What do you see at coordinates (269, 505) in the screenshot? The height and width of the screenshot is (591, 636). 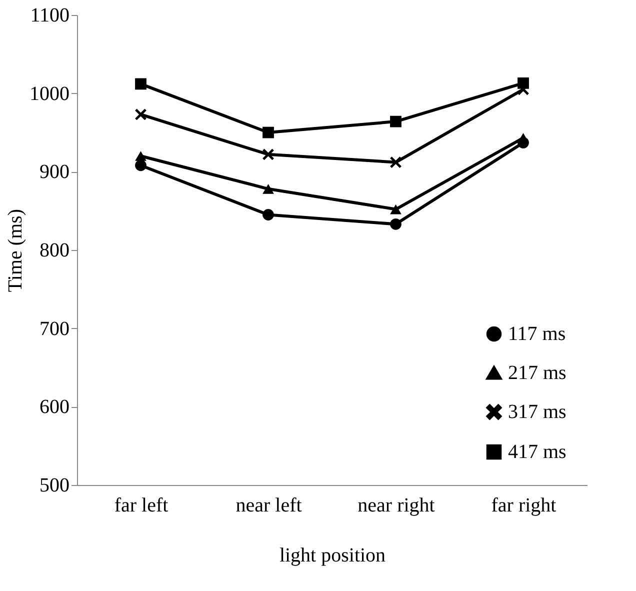 I see `x-tick-label: near left` at bounding box center [269, 505].